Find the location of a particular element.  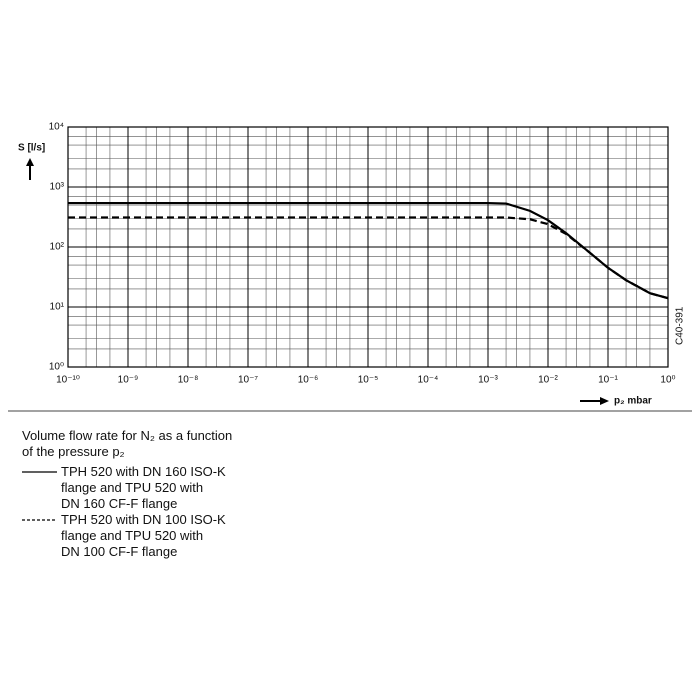

x-tick-label: 10⁻¹⁰ is located at coordinates (68, 380).